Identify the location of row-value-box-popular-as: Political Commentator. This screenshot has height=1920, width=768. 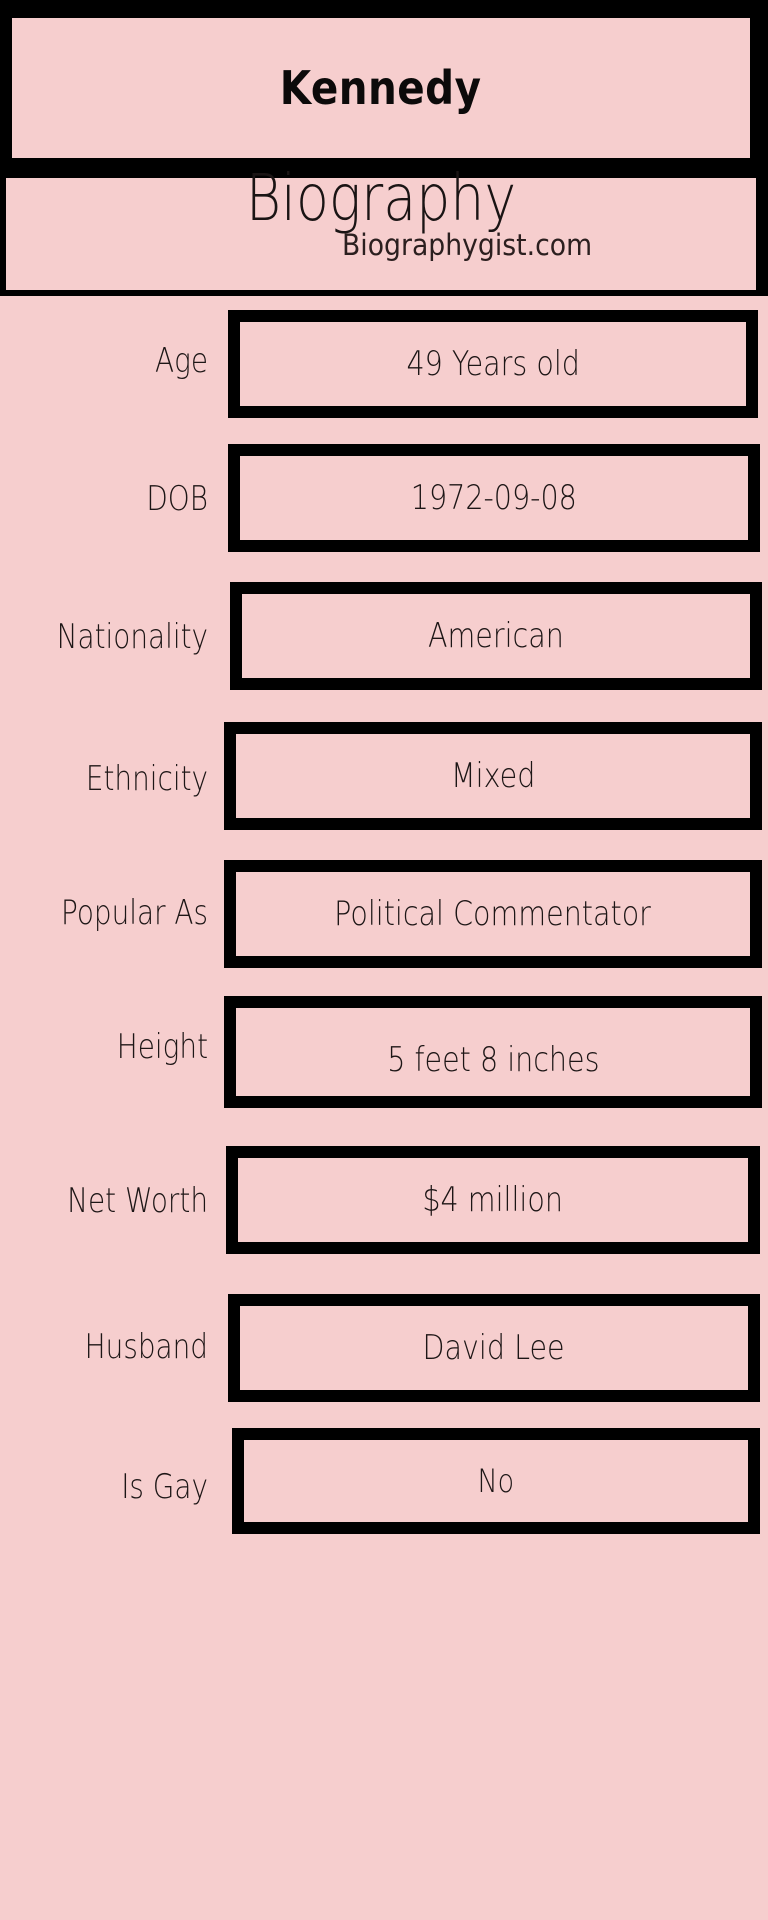
(493, 914).